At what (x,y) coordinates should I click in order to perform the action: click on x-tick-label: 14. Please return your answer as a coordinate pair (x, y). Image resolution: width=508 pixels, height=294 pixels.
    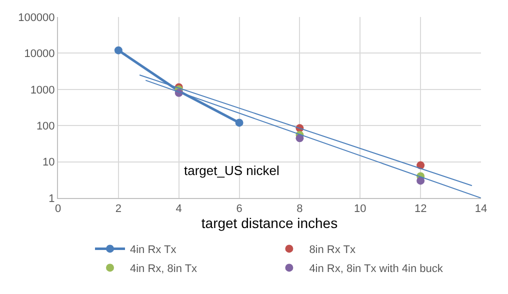
    Looking at the image, I should click on (481, 209).